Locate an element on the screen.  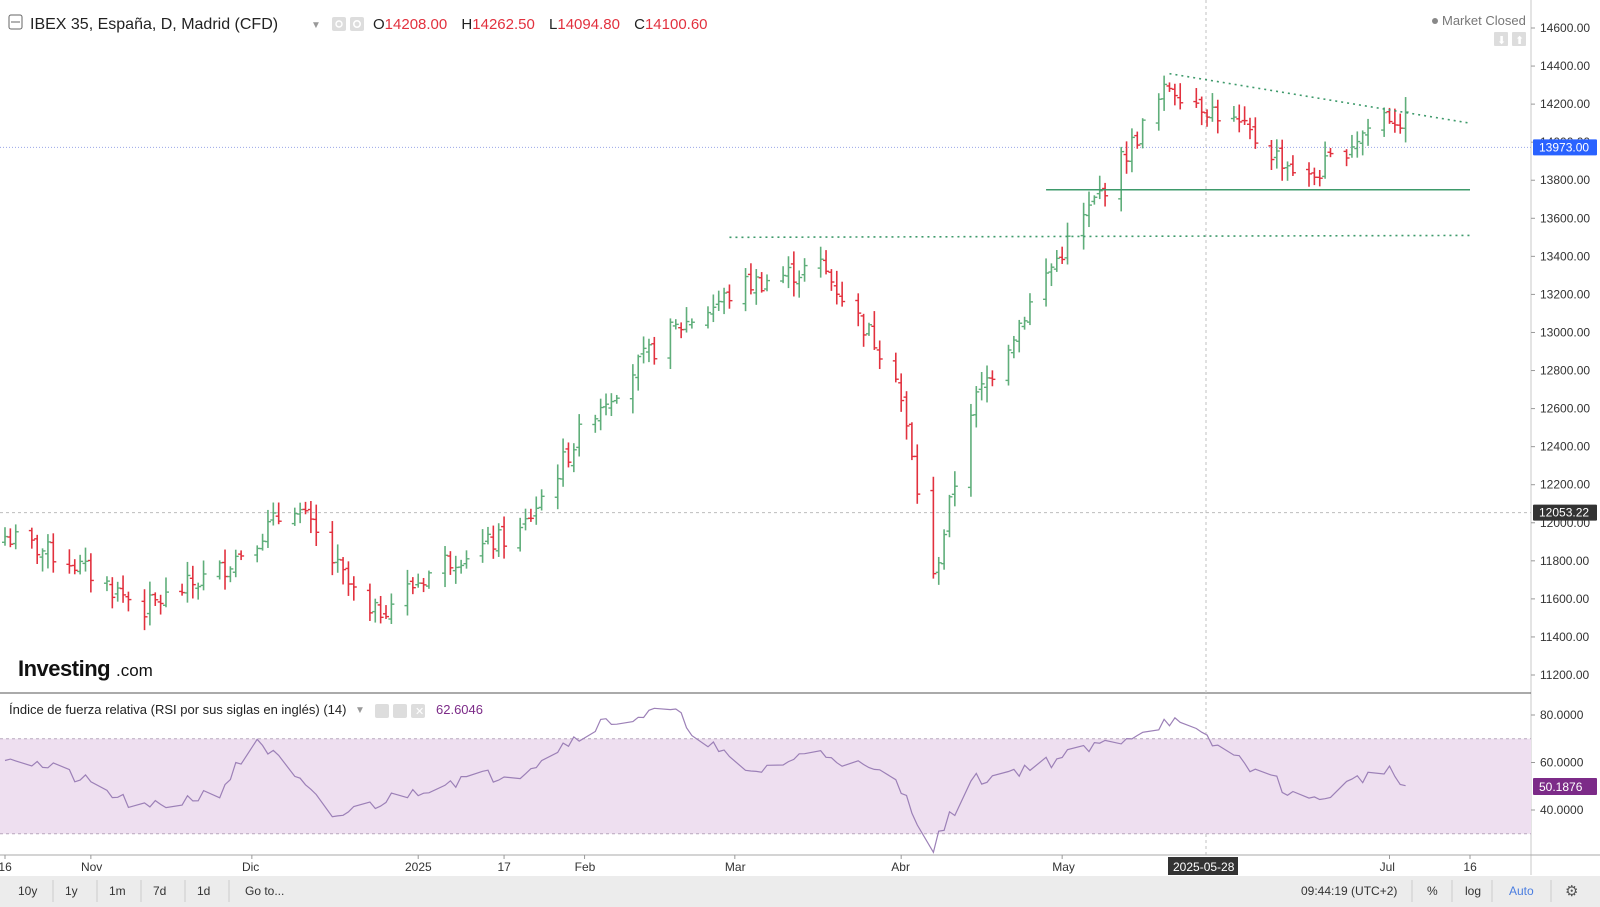
percent-scale-button: % is located at coordinates (1432, 891).